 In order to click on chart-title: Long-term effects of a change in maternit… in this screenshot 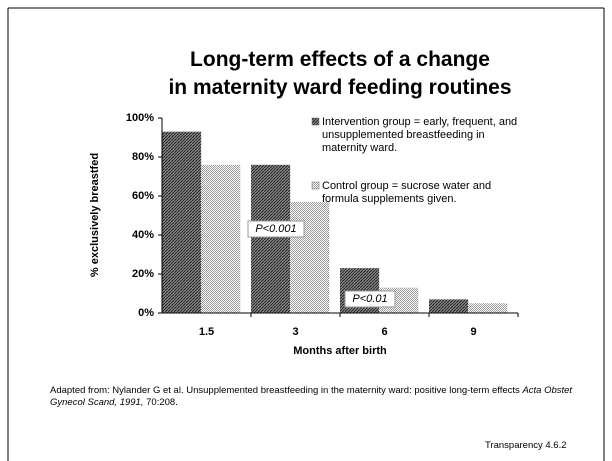, I will do `click(339, 73)`.